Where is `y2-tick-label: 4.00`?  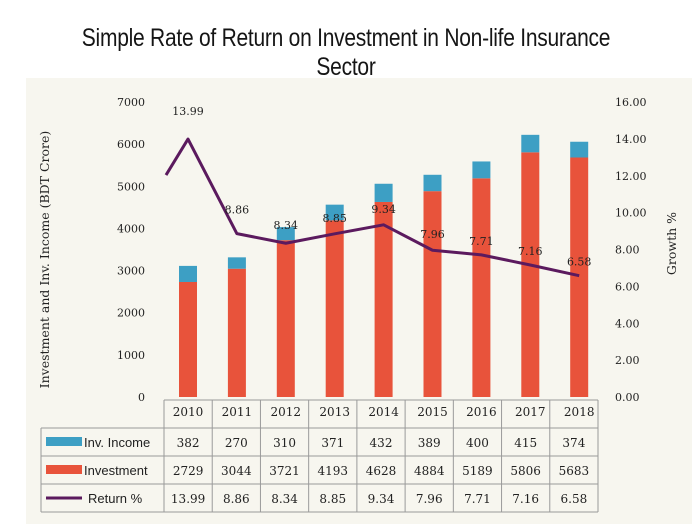
y2-tick-label: 4.00 is located at coordinates (627, 323).